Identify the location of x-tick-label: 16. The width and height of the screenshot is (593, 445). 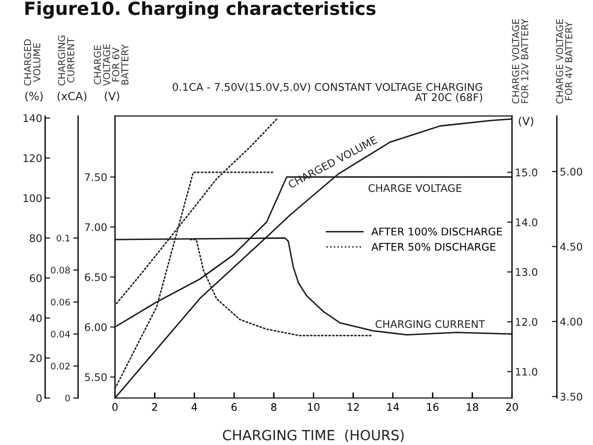
(433, 407).